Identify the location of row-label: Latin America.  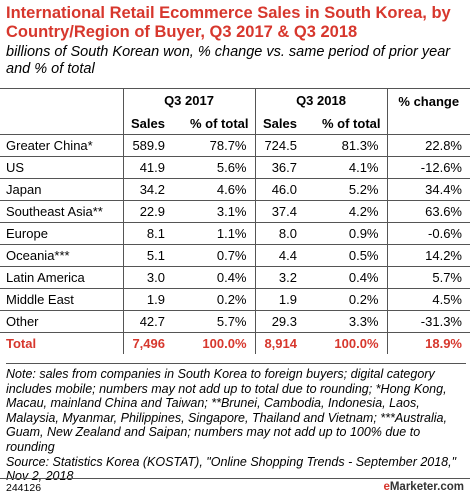
(61, 277).